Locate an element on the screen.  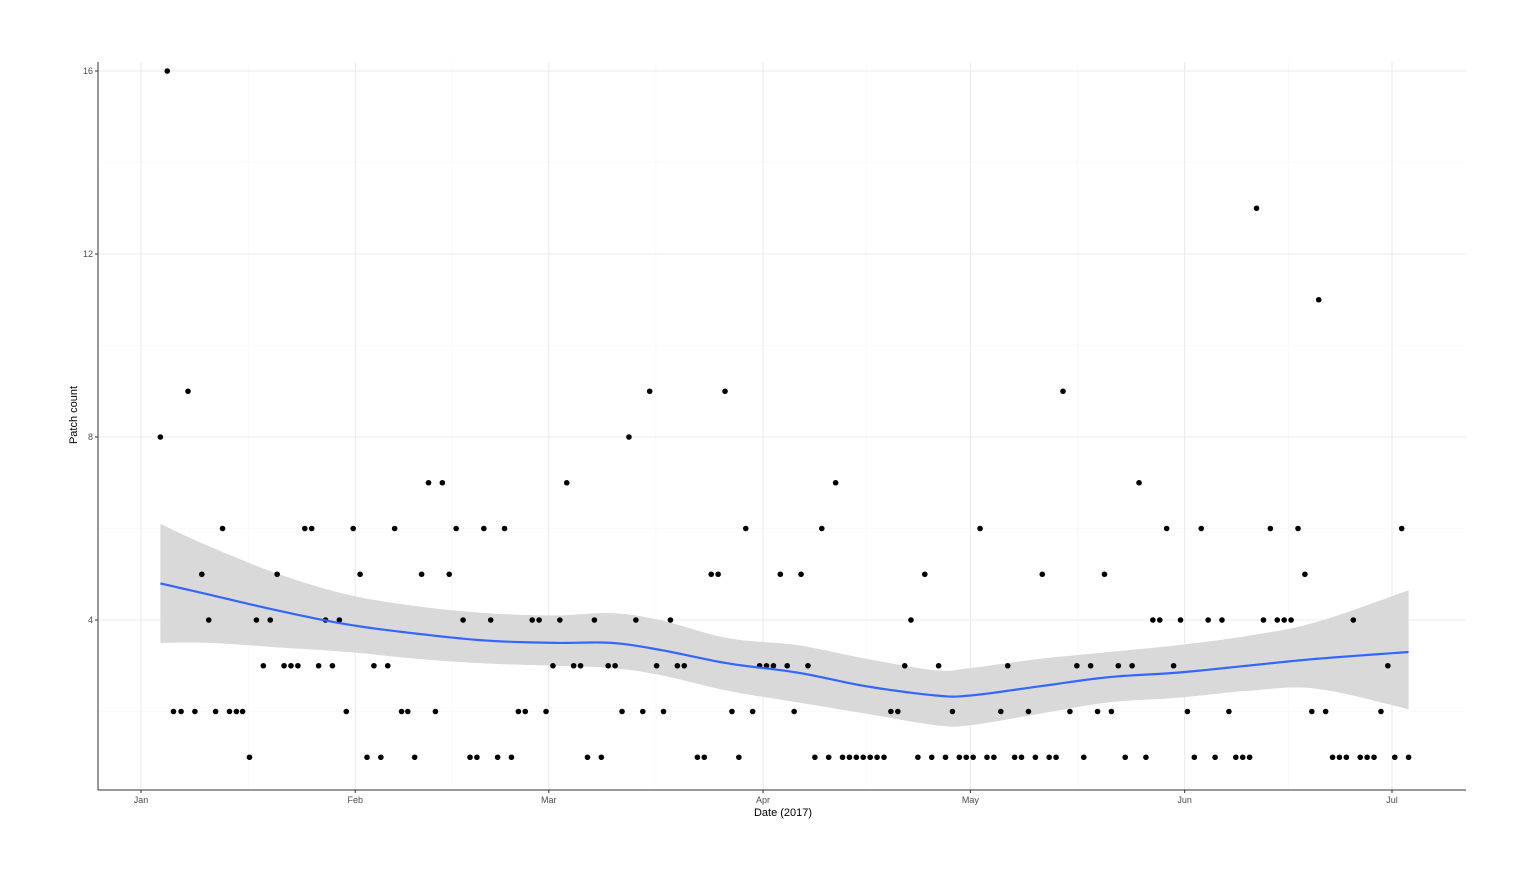
x-tick-label: Feb is located at coordinates (356, 800).